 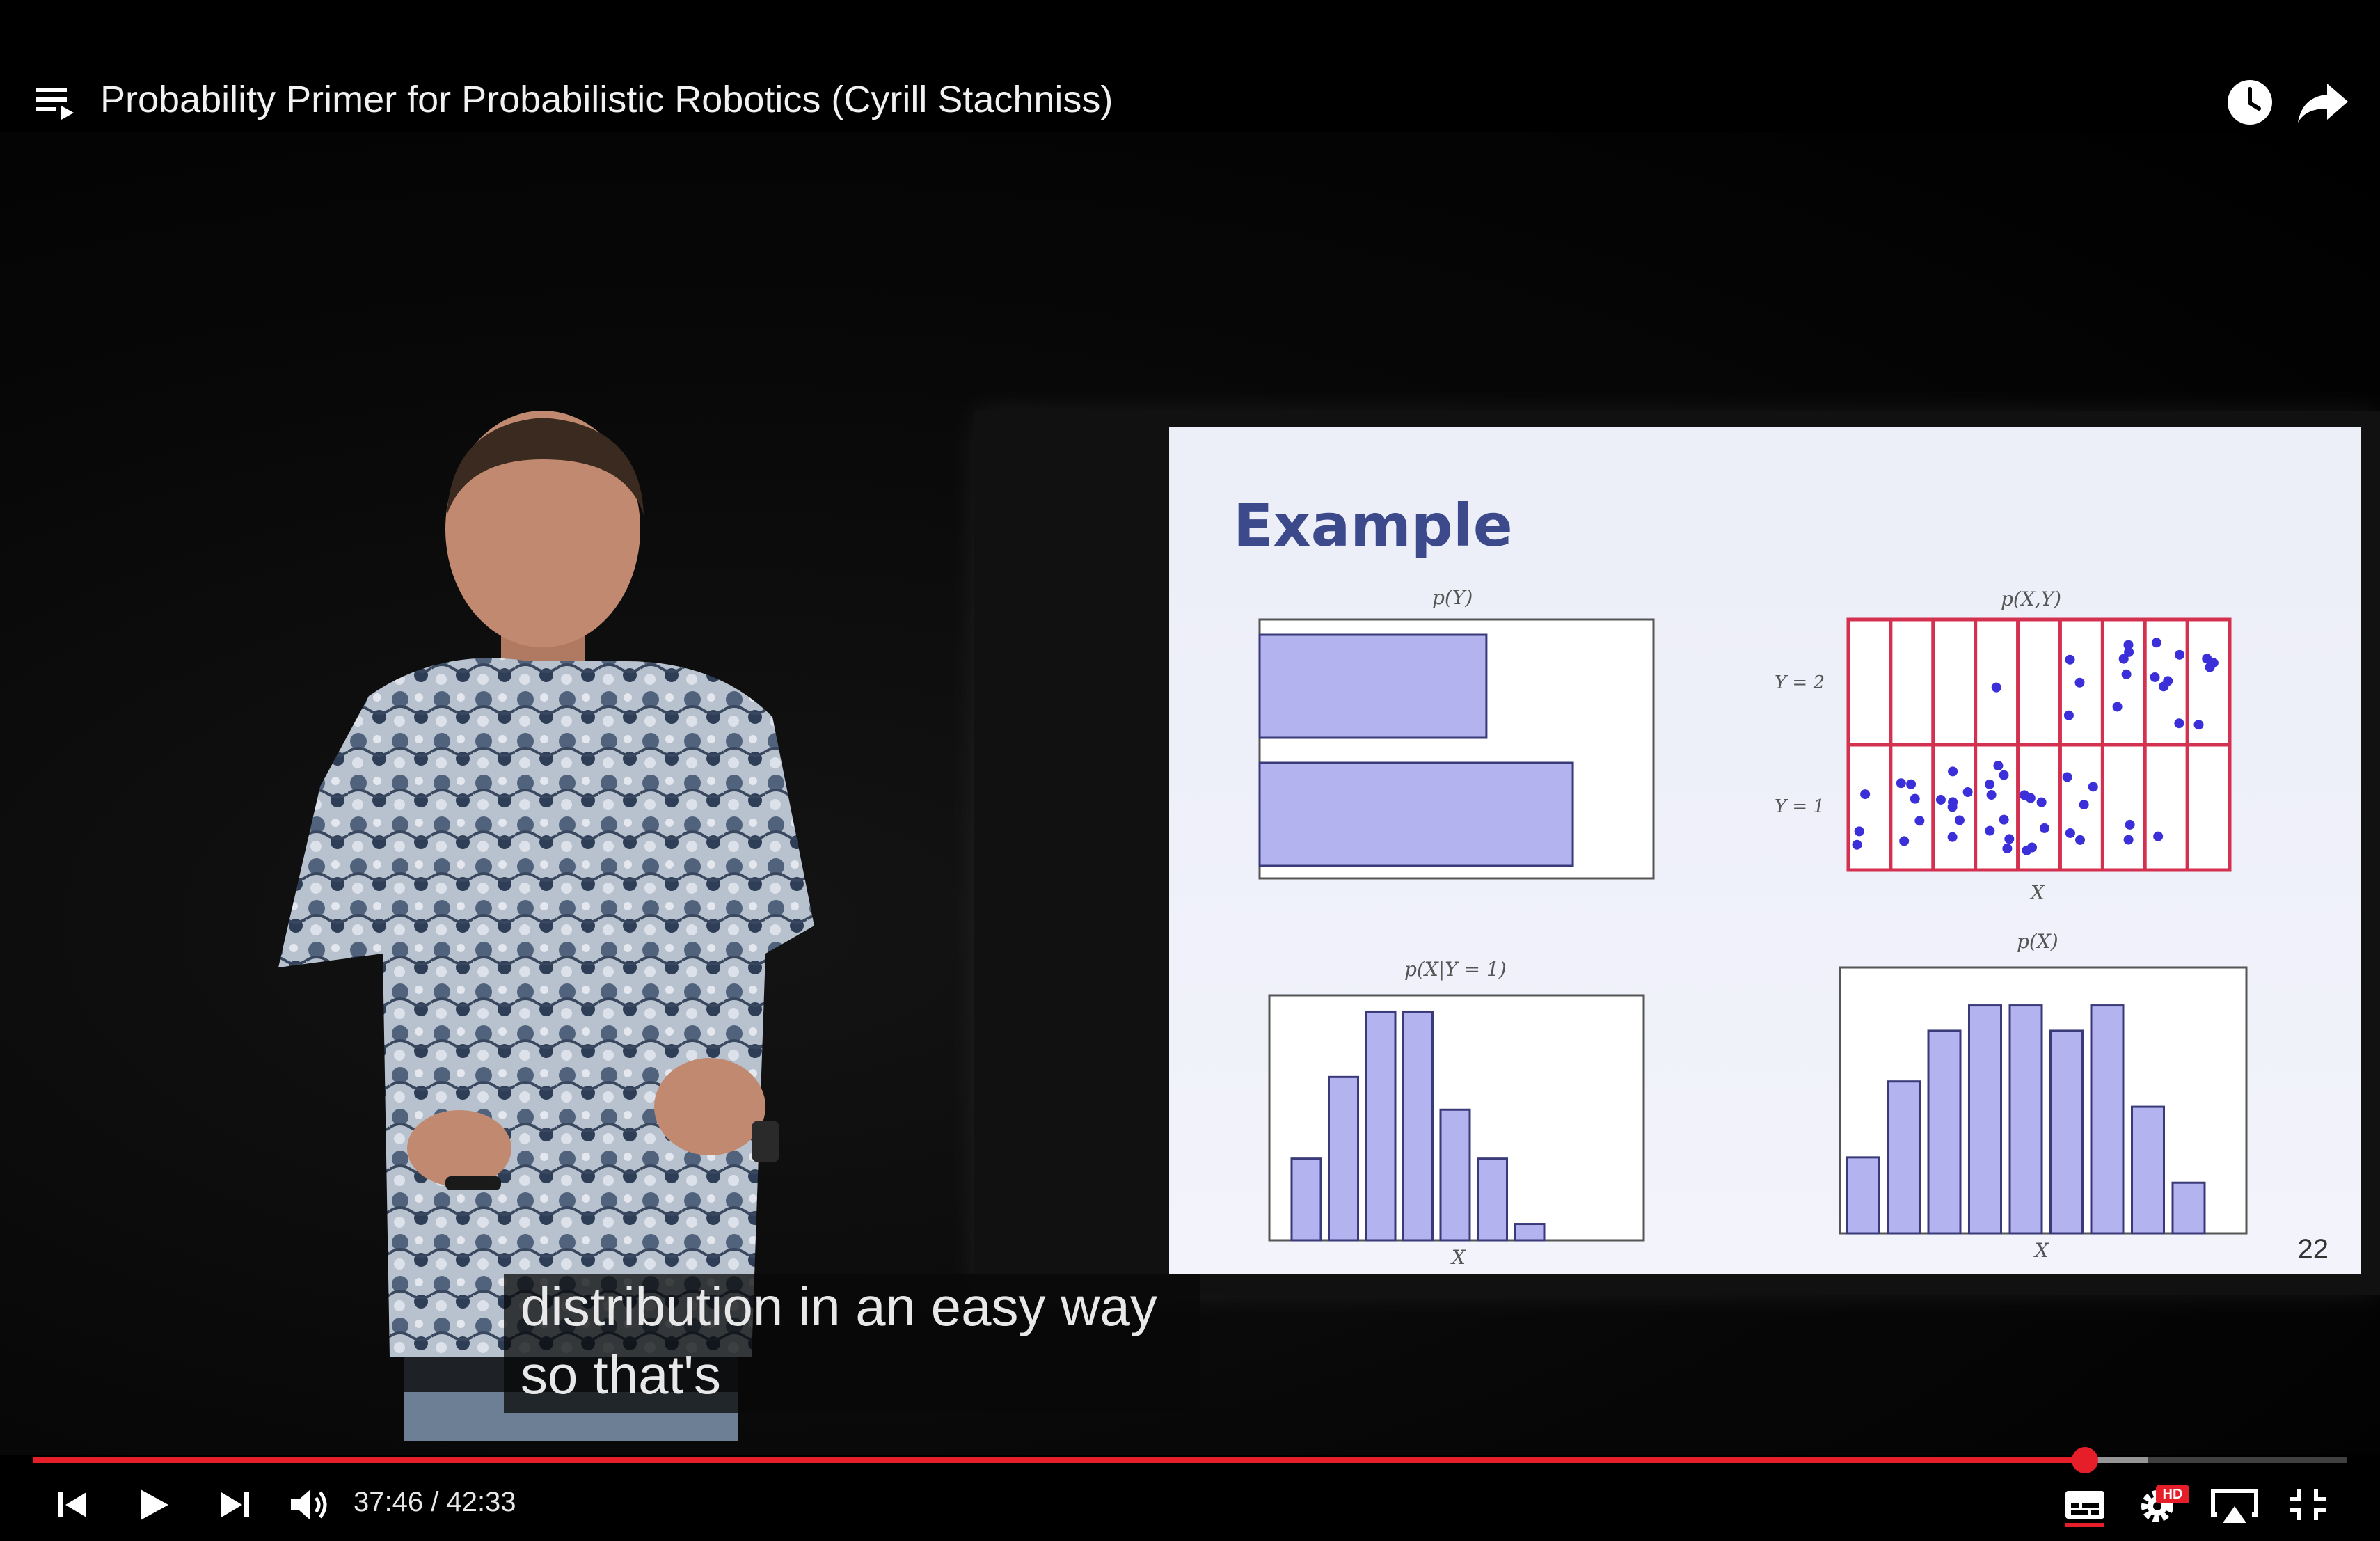 What do you see at coordinates (2085, 1460) in the screenshot?
I see `progress-scrubber` at bounding box center [2085, 1460].